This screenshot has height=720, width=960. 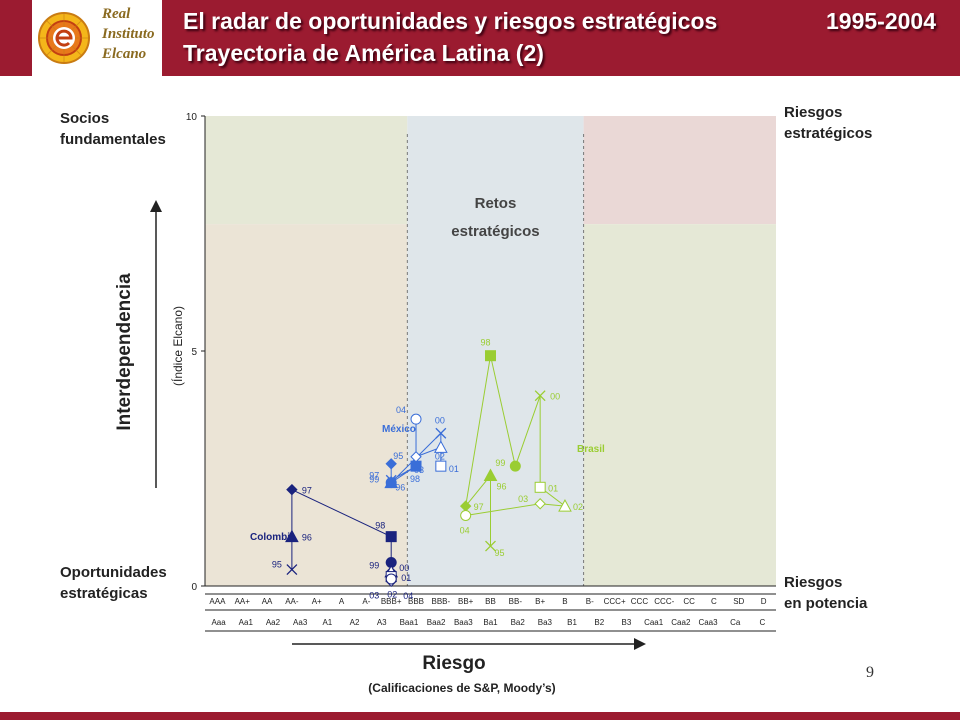 I want to click on sp-rating-label: AA, so click(x=267, y=601).